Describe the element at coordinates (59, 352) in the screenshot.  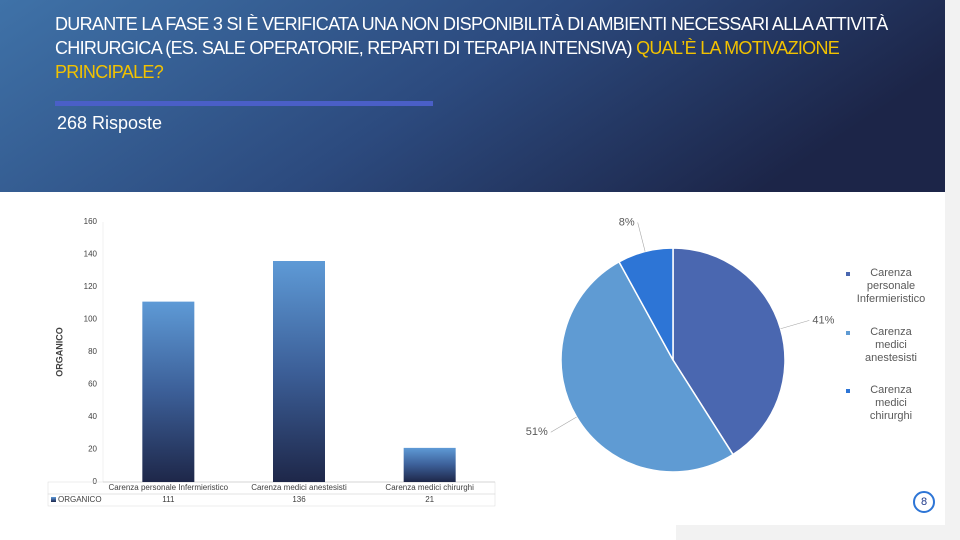
I see `y-axis-label: ORGANICO` at that location.